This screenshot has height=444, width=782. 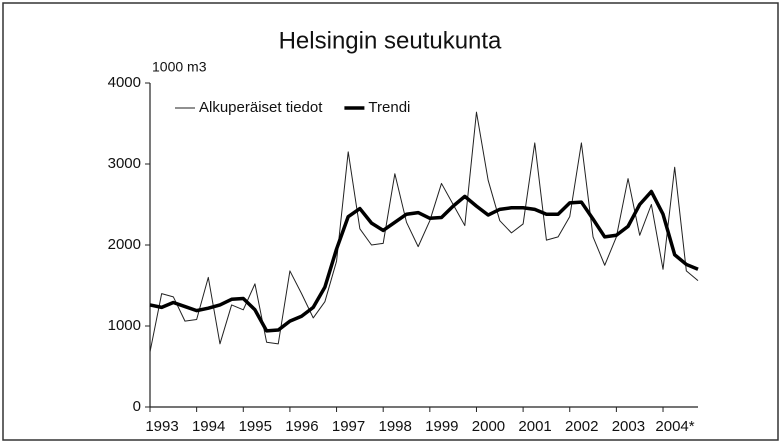 I want to click on y-tick-label: 3000, so click(x=124, y=163).